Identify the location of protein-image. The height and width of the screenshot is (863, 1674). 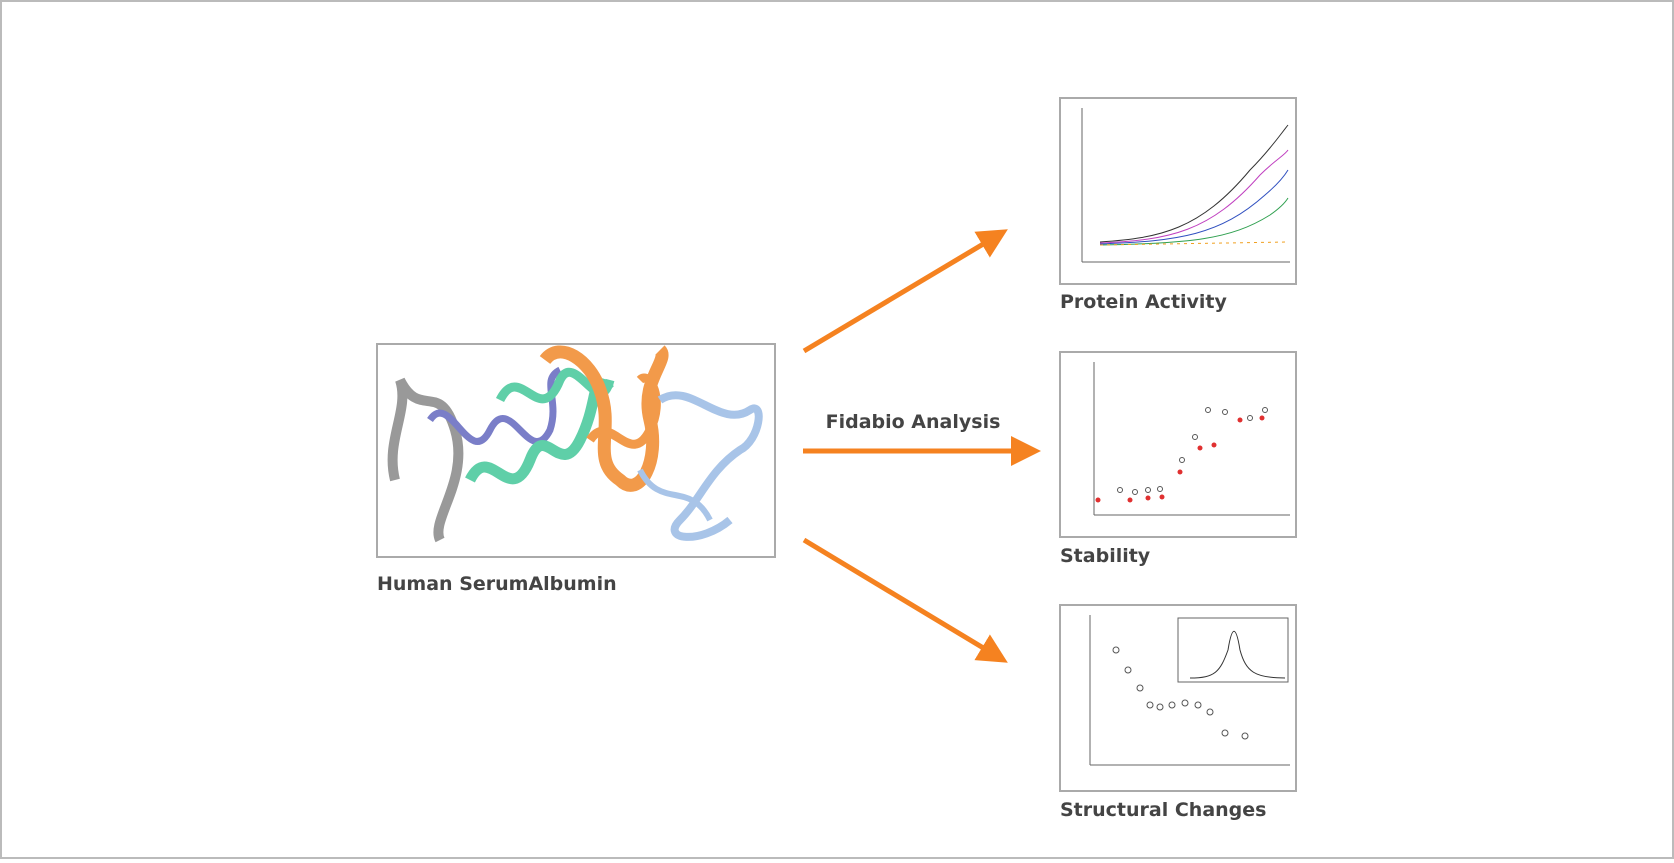
(576, 450).